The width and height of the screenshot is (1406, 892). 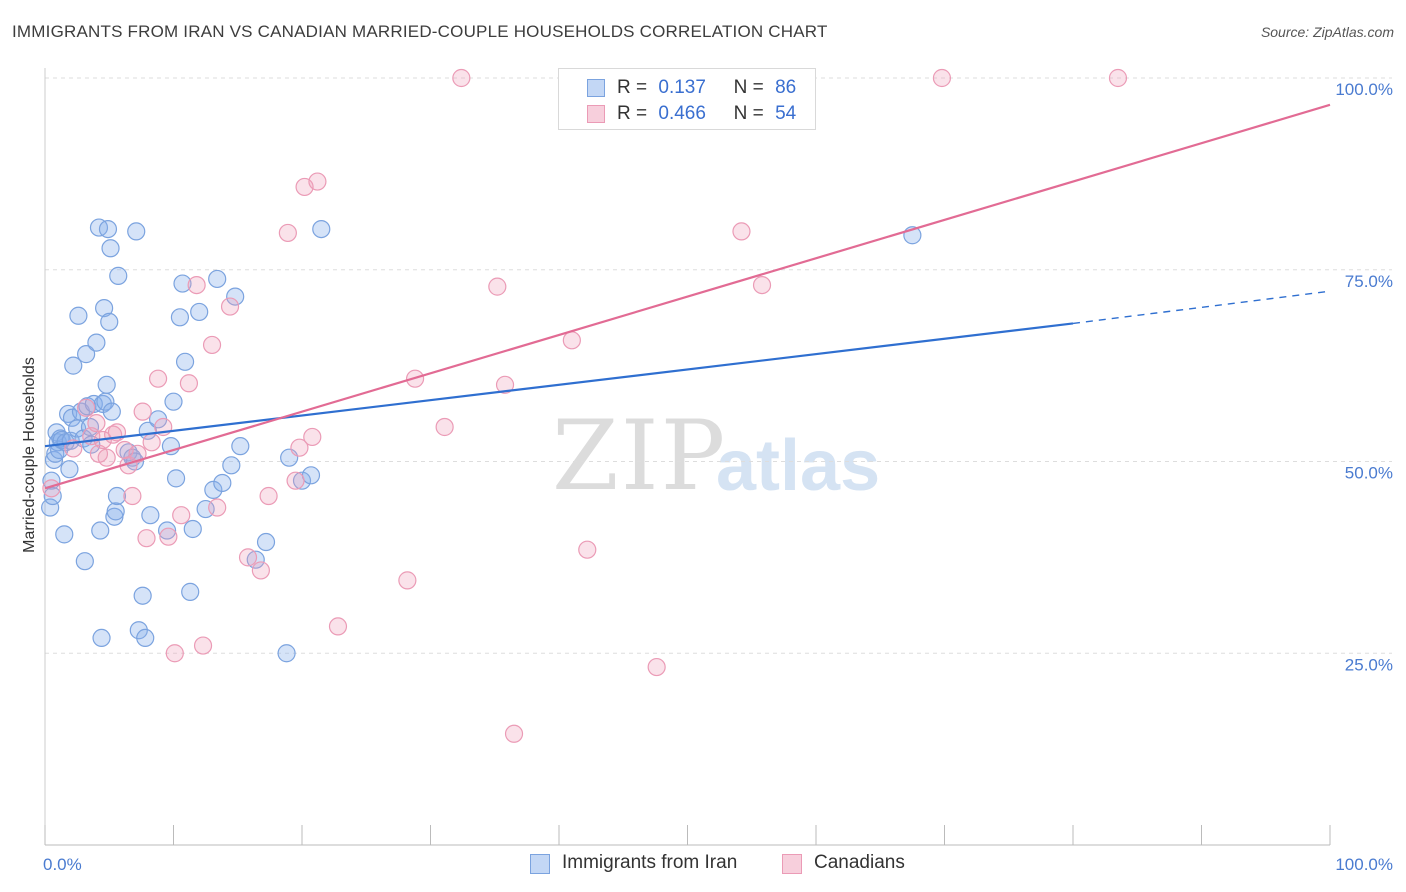 I want to click on series-legend-swatch-blue, so click(x=540, y=864).